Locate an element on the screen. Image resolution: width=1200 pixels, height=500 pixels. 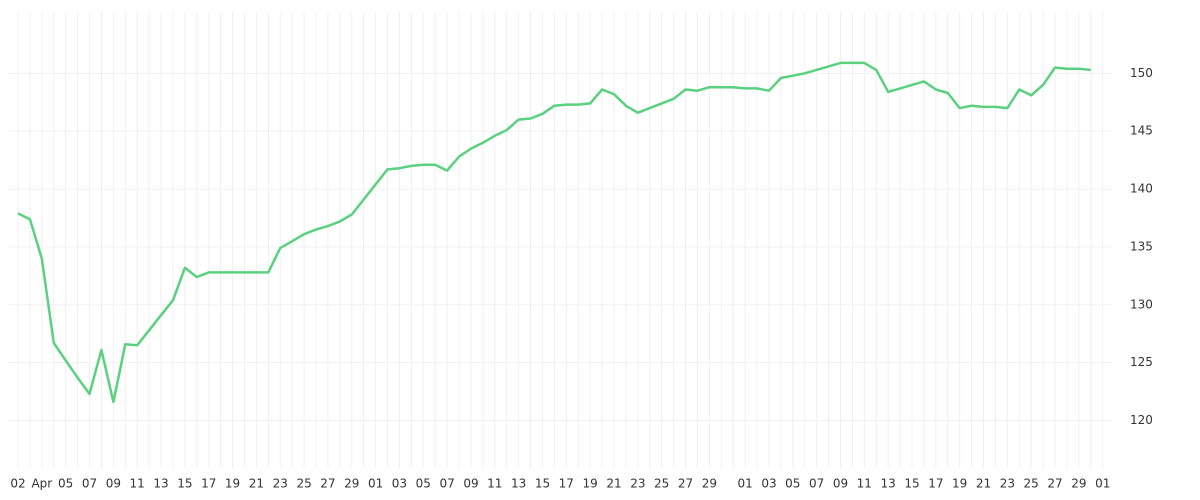
y-tick-label: 135 is located at coordinates (1141, 246).